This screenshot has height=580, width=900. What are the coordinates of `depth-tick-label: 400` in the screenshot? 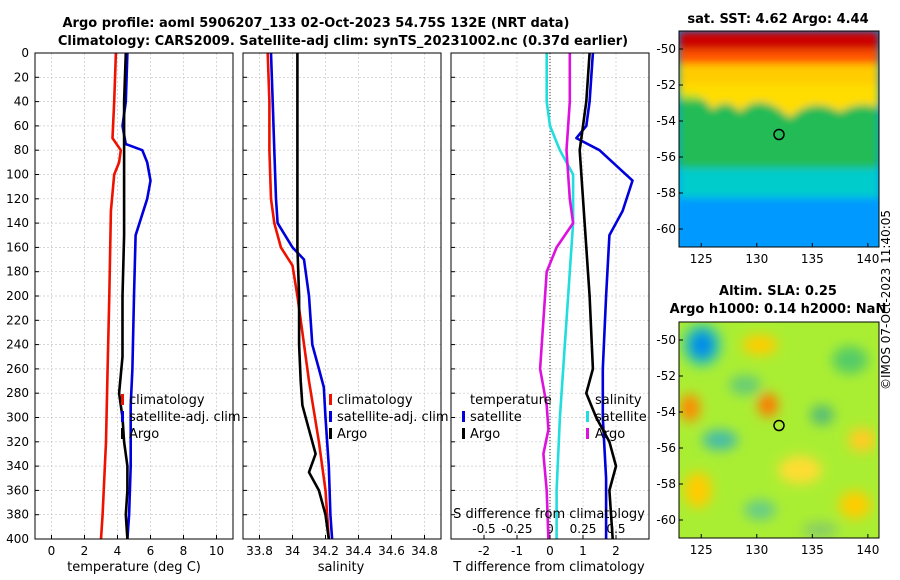 It's located at (17, 539).